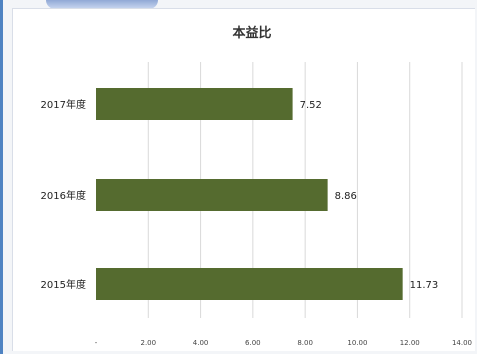 This screenshot has width=477, height=354. I want to click on data-label: 7.52, so click(311, 105).